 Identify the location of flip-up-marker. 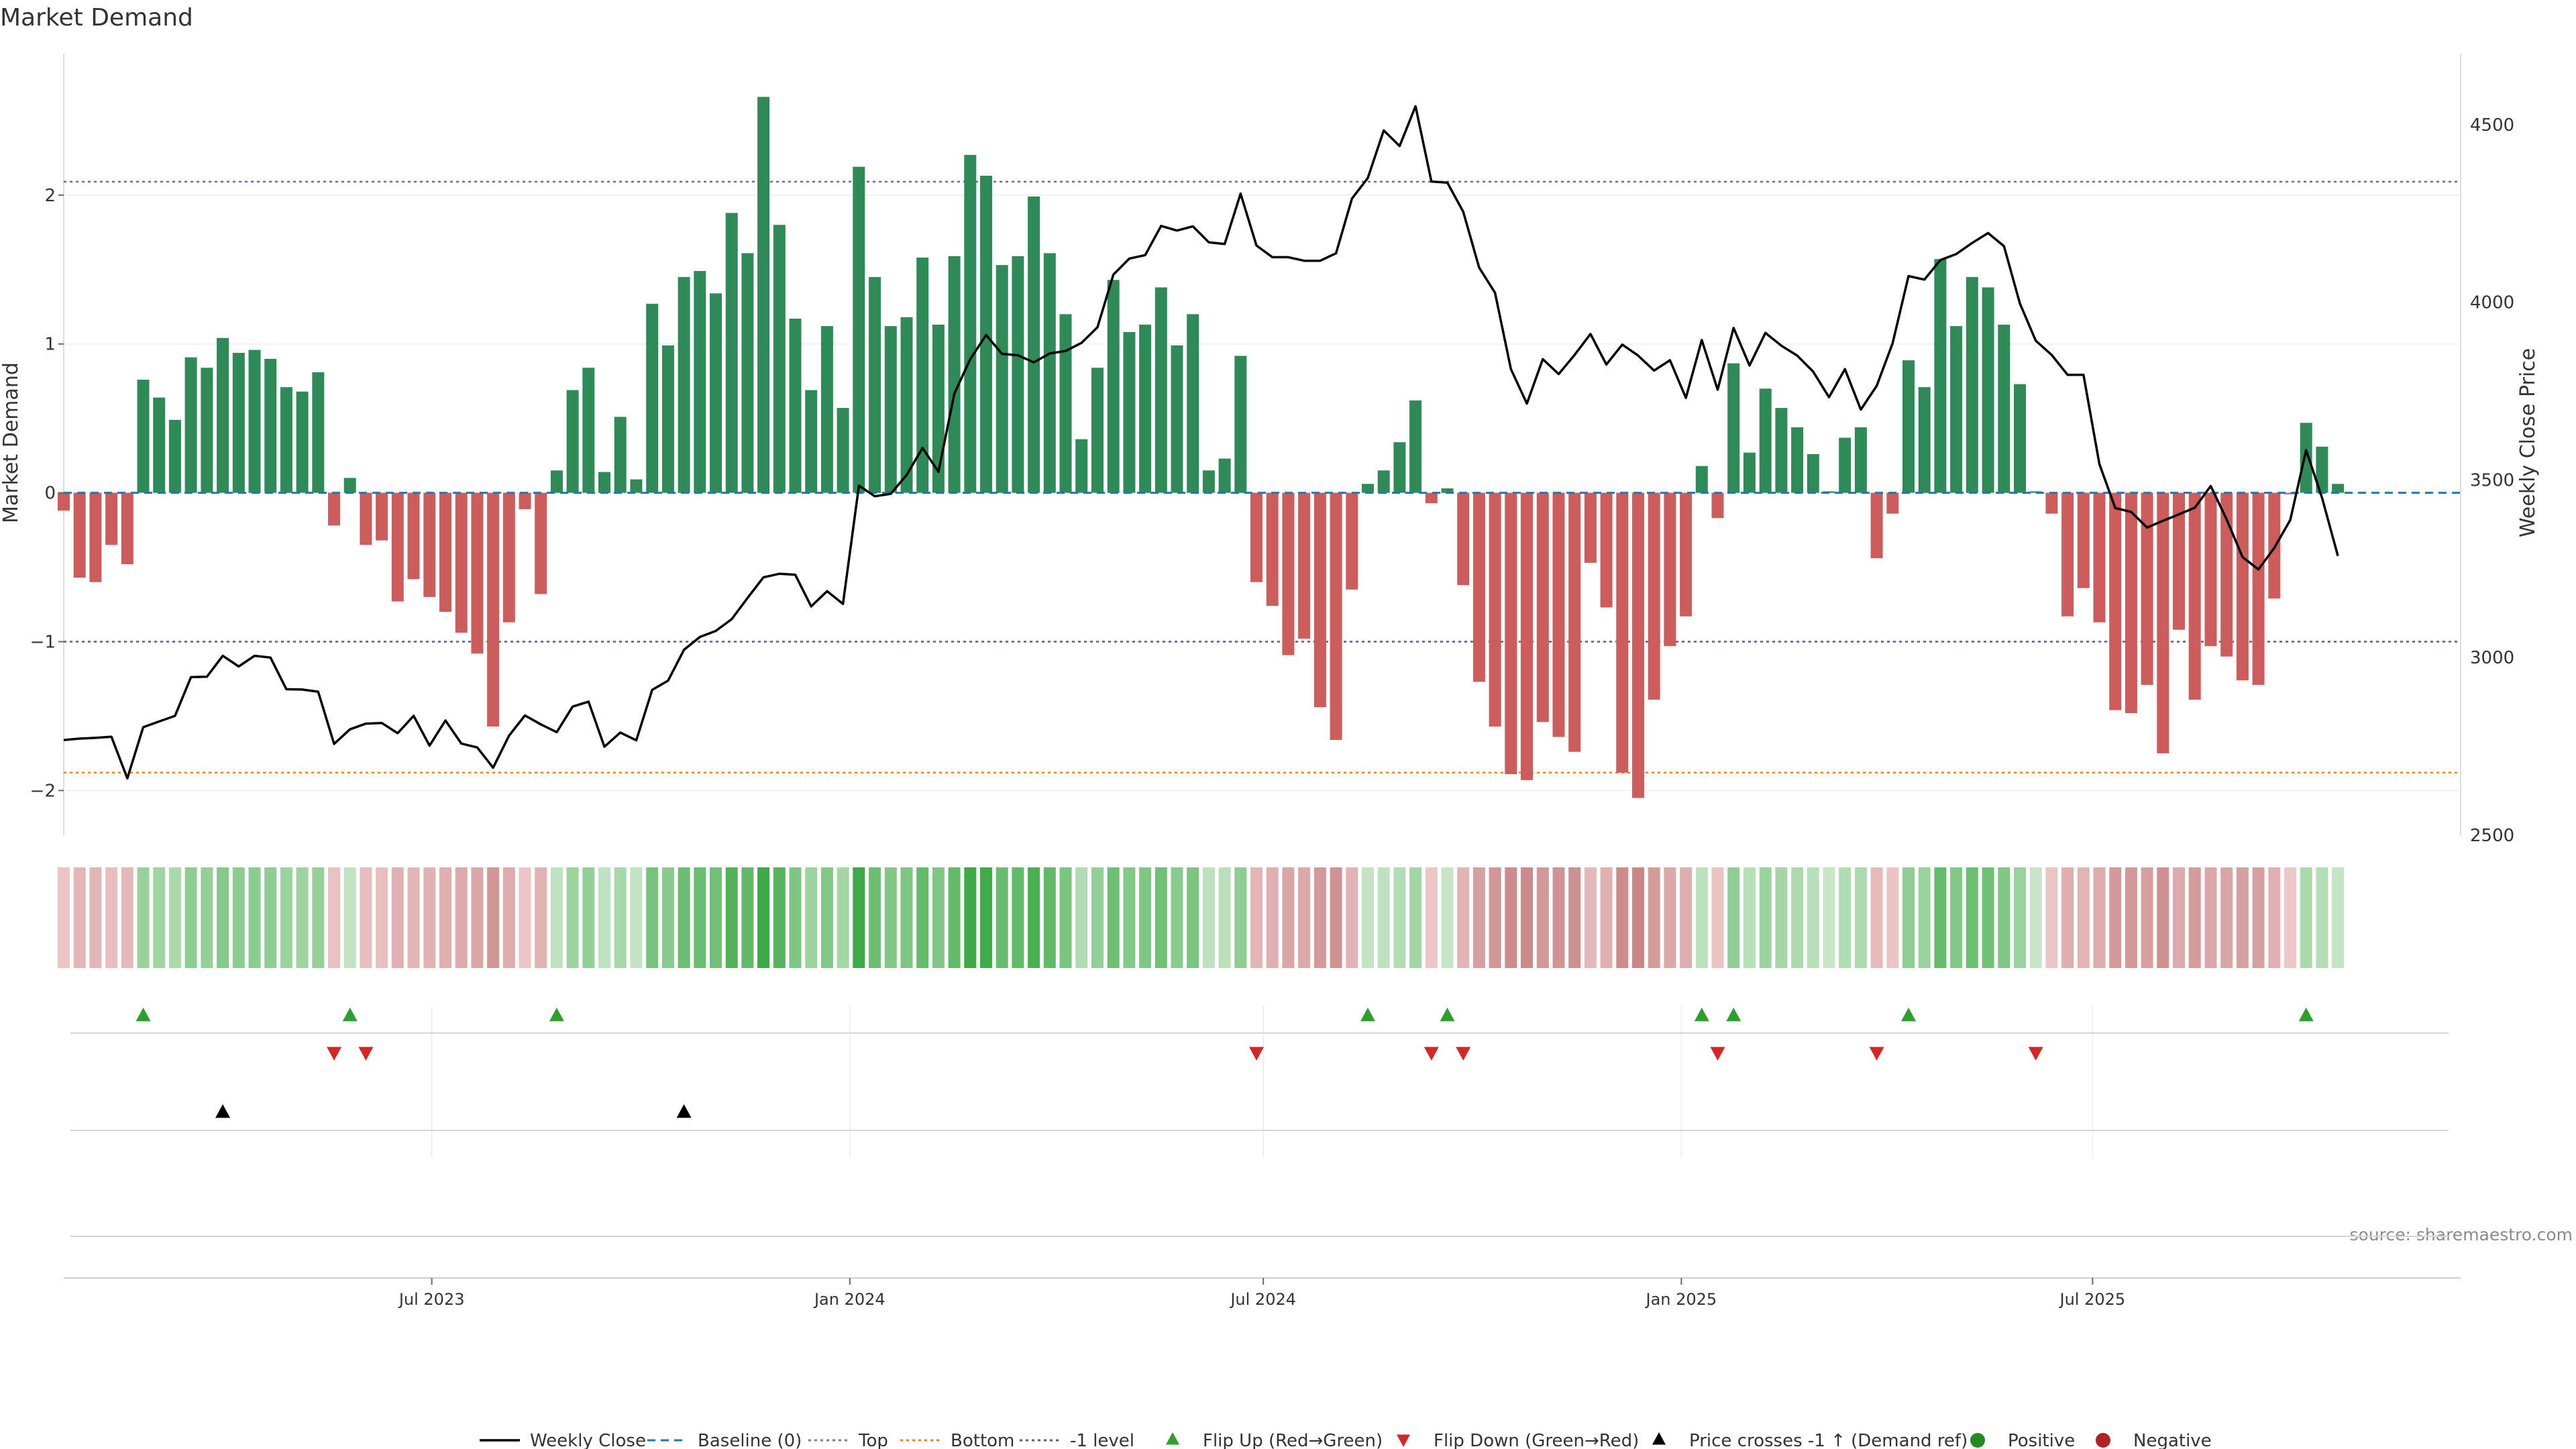
(1447, 1015).